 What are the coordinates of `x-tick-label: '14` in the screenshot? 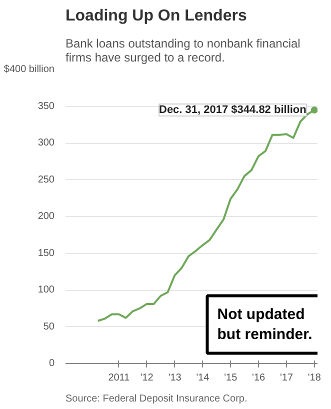 It's located at (203, 378).